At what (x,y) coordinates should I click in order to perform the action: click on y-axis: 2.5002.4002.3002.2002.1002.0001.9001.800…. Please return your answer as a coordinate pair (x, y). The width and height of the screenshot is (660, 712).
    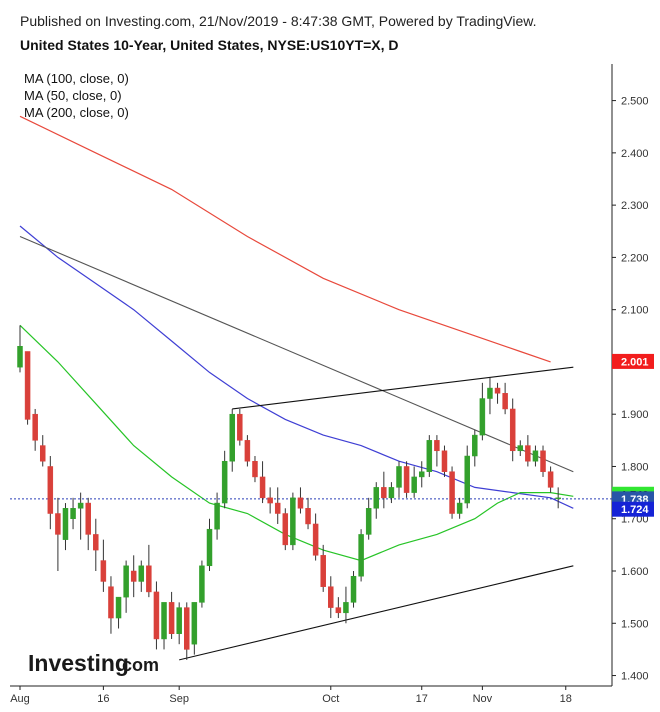
    Looking at the image, I should click on (630, 389).